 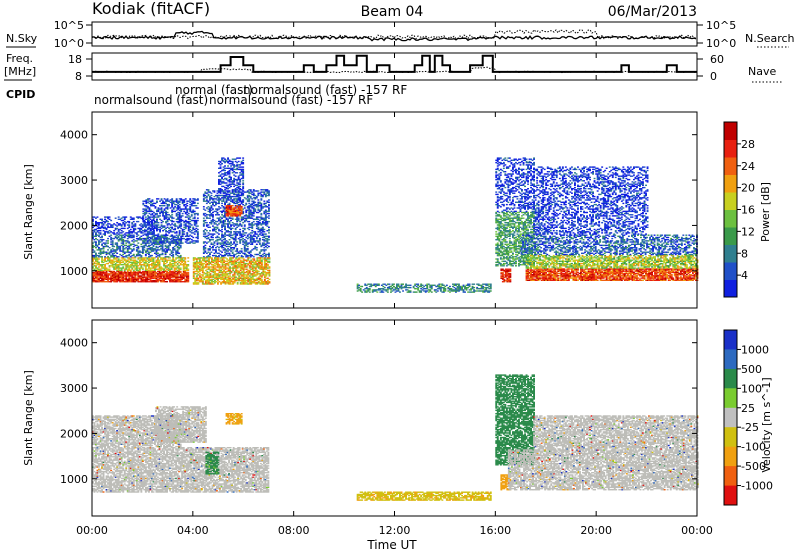 What do you see at coordinates (748, 188) in the screenshot?
I see `power-colorbar-tick-label: 20` at bounding box center [748, 188].